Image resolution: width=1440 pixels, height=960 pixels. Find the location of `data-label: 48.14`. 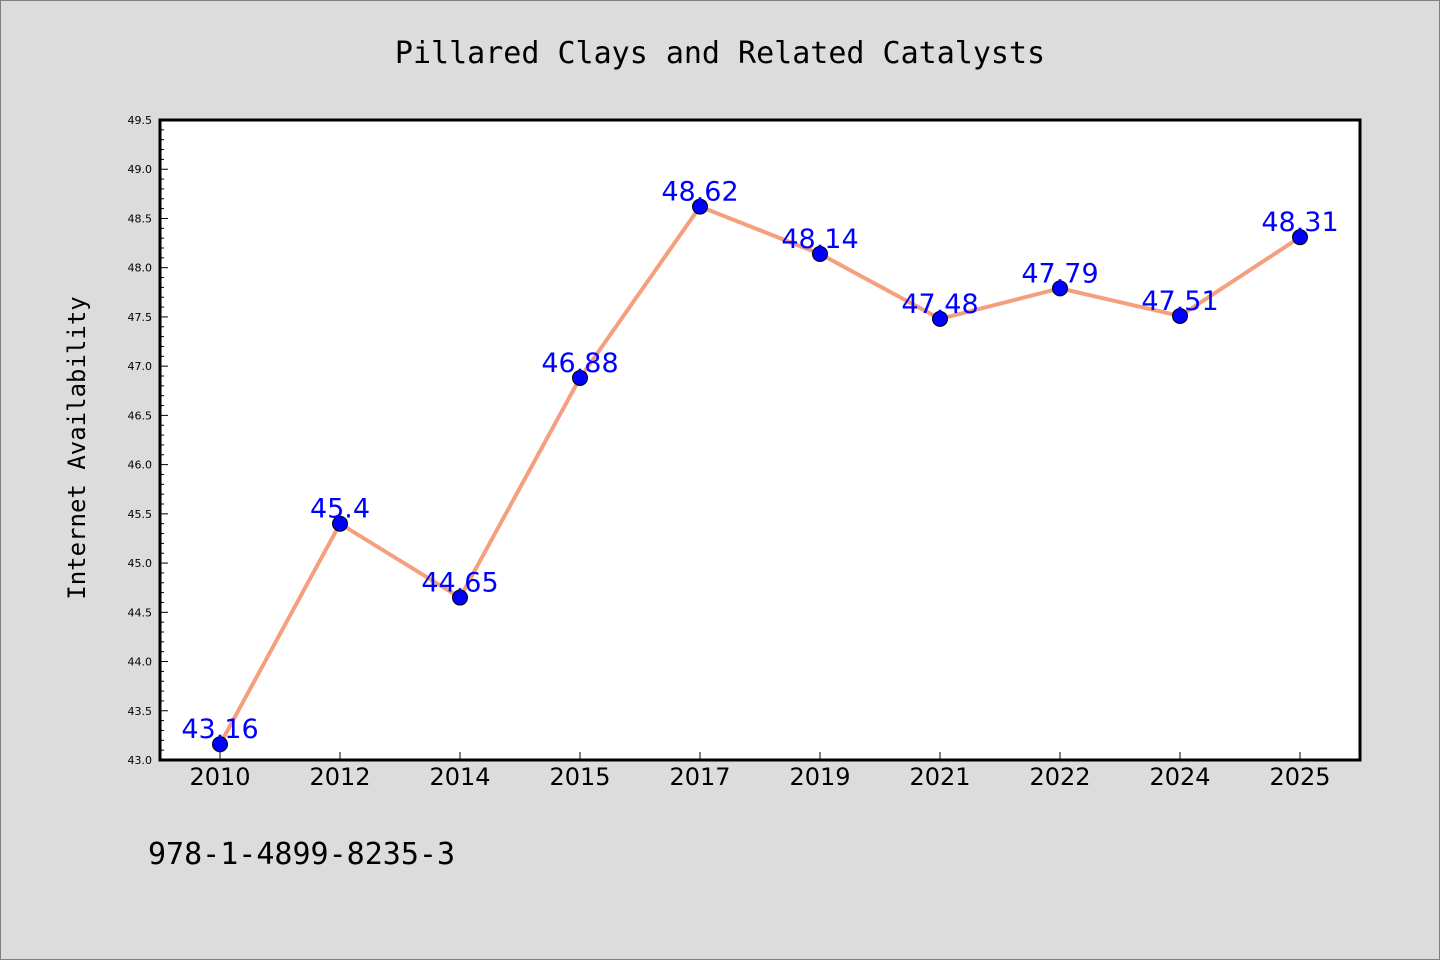

data-label: 48.14 is located at coordinates (819, 239).